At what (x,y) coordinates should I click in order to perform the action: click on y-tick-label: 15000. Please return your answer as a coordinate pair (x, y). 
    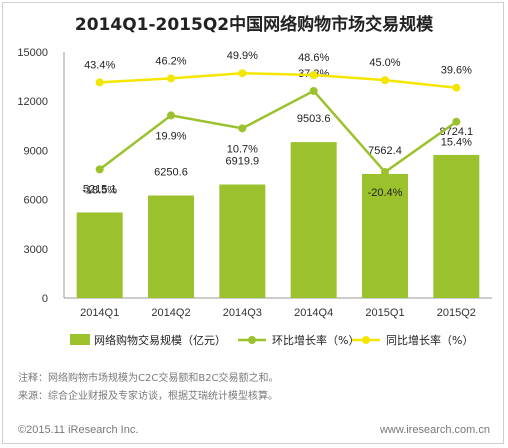
    Looking at the image, I should click on (32, 53).